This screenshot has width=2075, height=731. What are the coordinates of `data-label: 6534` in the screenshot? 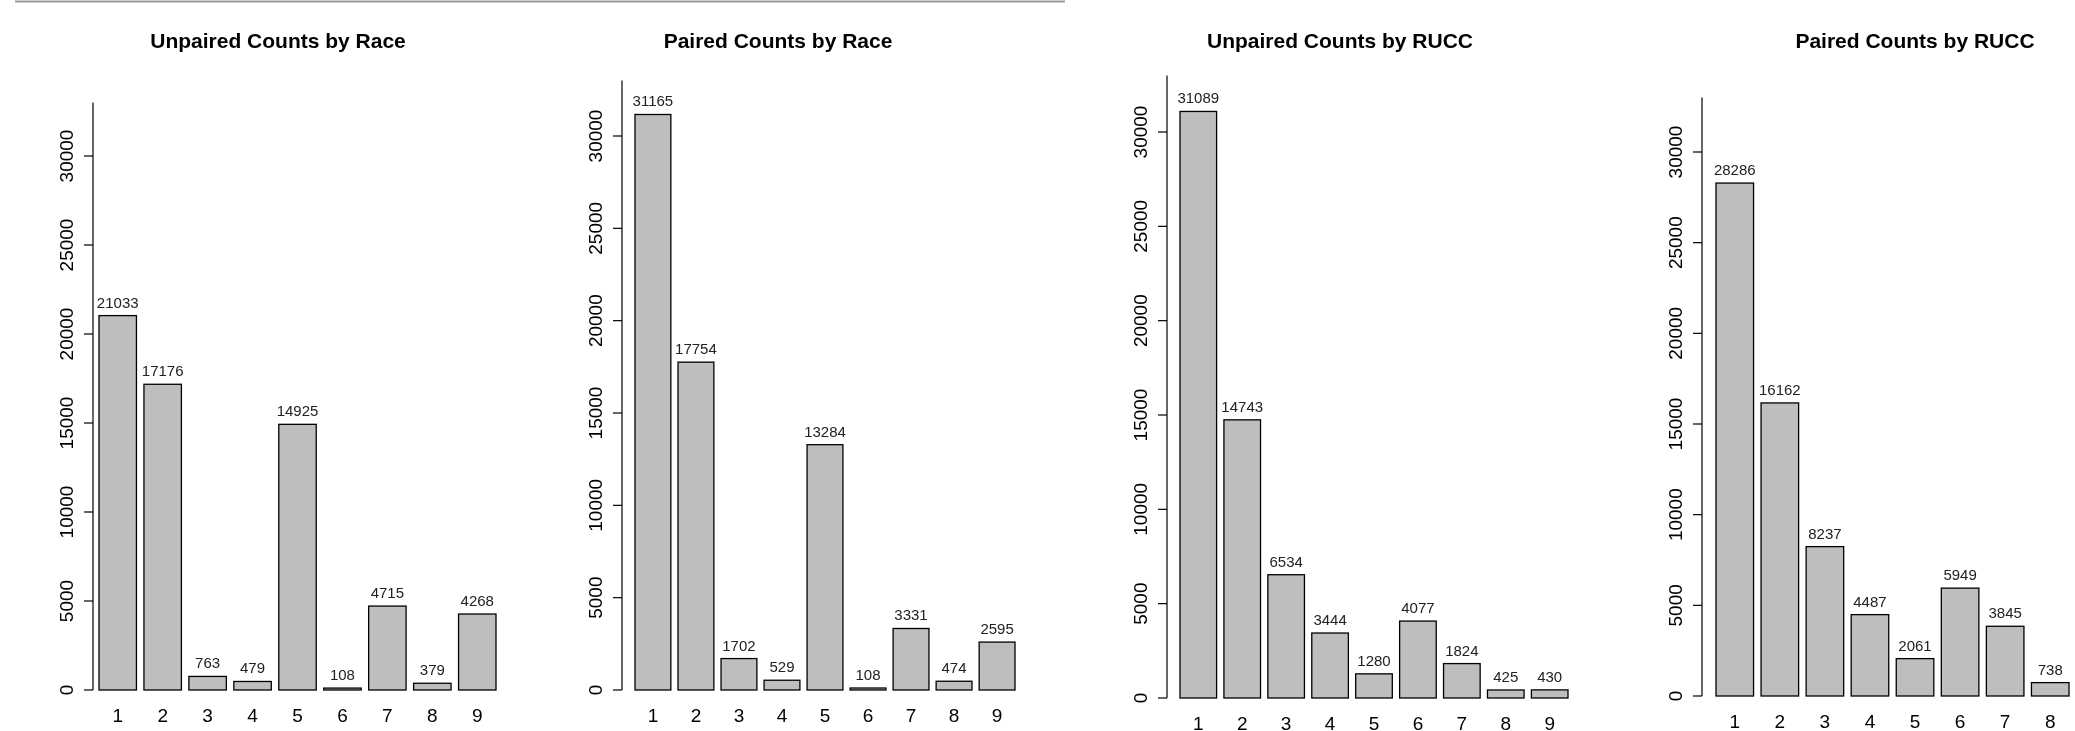 It's located at (1286, 561).